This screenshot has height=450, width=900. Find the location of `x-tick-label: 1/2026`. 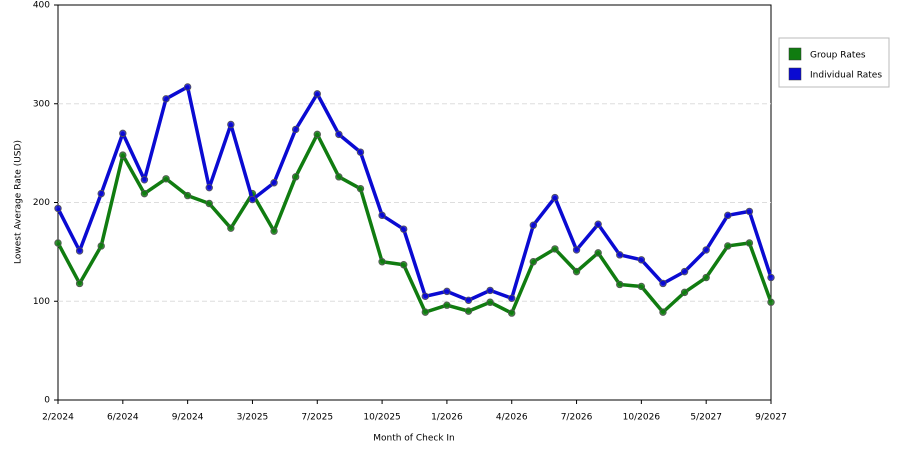

x-tick-label: 1/2026 is located at coordinates (447, 418).